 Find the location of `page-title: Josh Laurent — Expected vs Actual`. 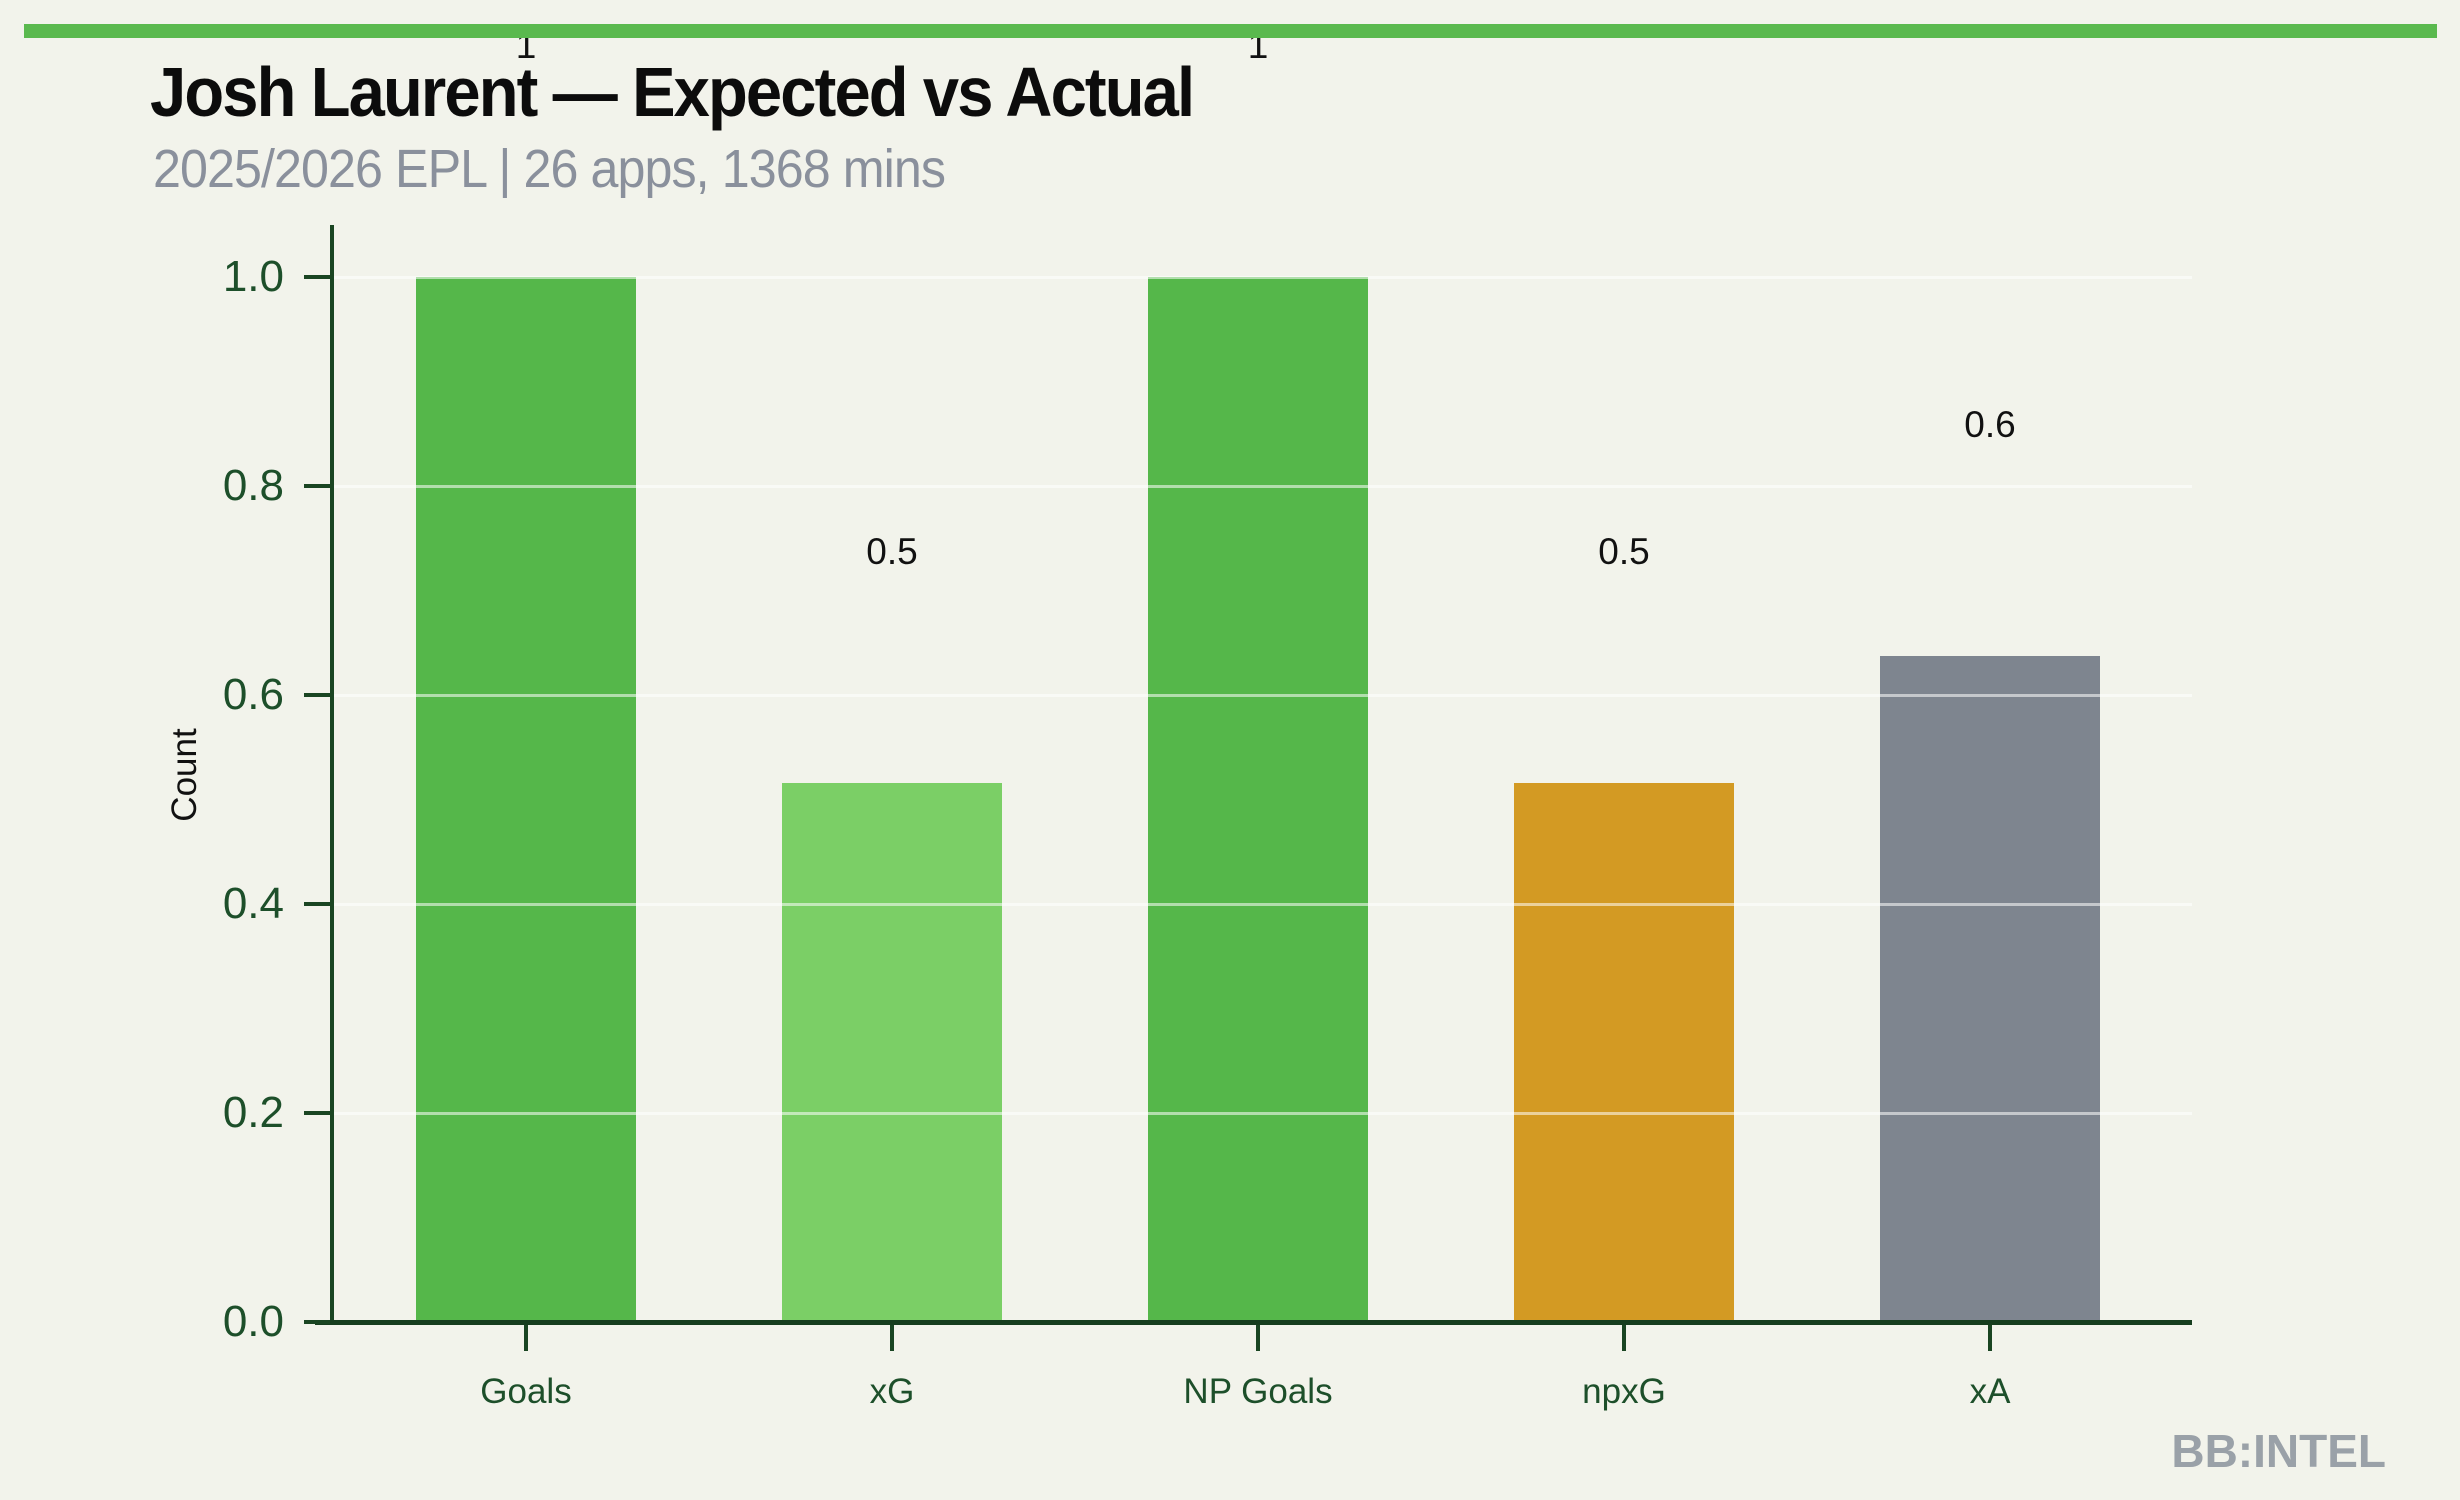

page-title: Josh Laurent — Expected vs Actual is located at coordinates (672, 92).